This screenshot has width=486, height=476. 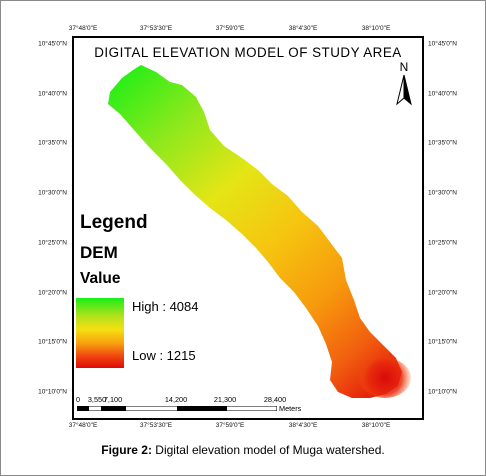 What do you see at coordinates (303, 28) in the screenshot?
I see `longitude-tick-top: 38°4'30"E` at bounding box center [303, 28].